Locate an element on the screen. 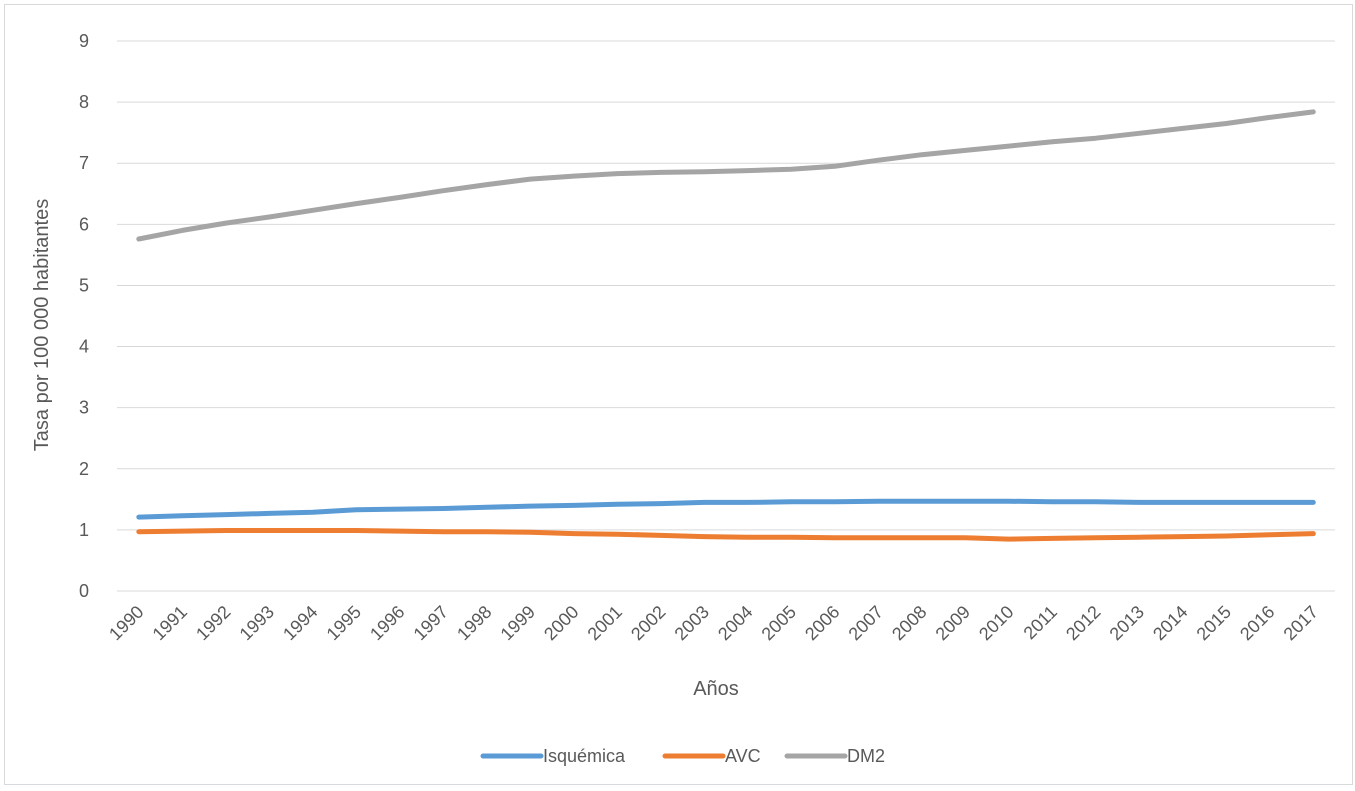  x-tick-label: 2016 is located at coordinates (1257, 623).